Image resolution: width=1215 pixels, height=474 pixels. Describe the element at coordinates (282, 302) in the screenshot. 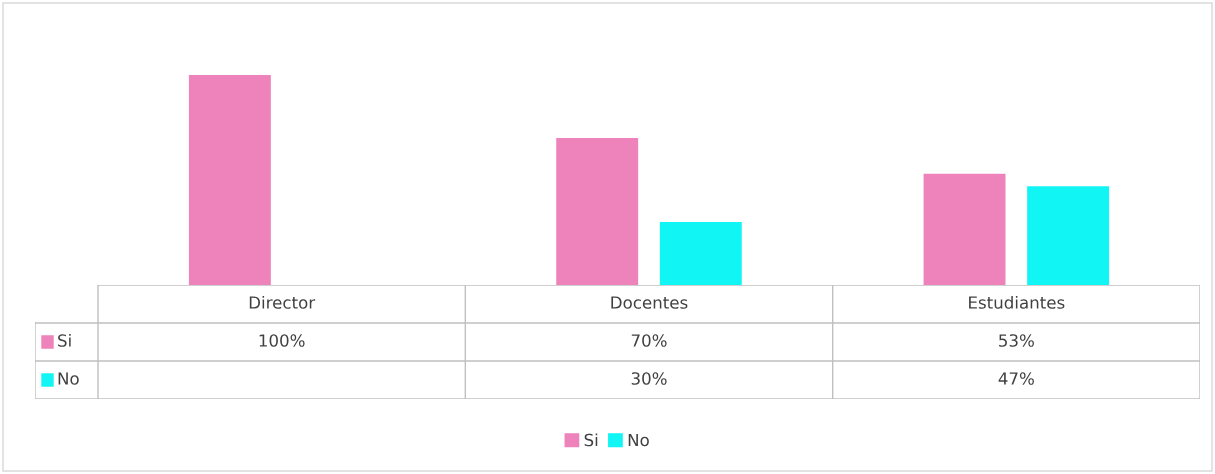

I see `x-tick-label: Director` at that location.